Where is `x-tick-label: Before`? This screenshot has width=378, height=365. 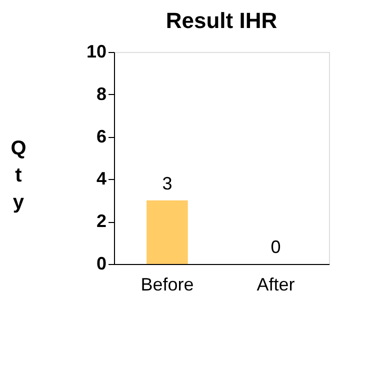 x-tick-label: Before is located at coordinates (167, 284).